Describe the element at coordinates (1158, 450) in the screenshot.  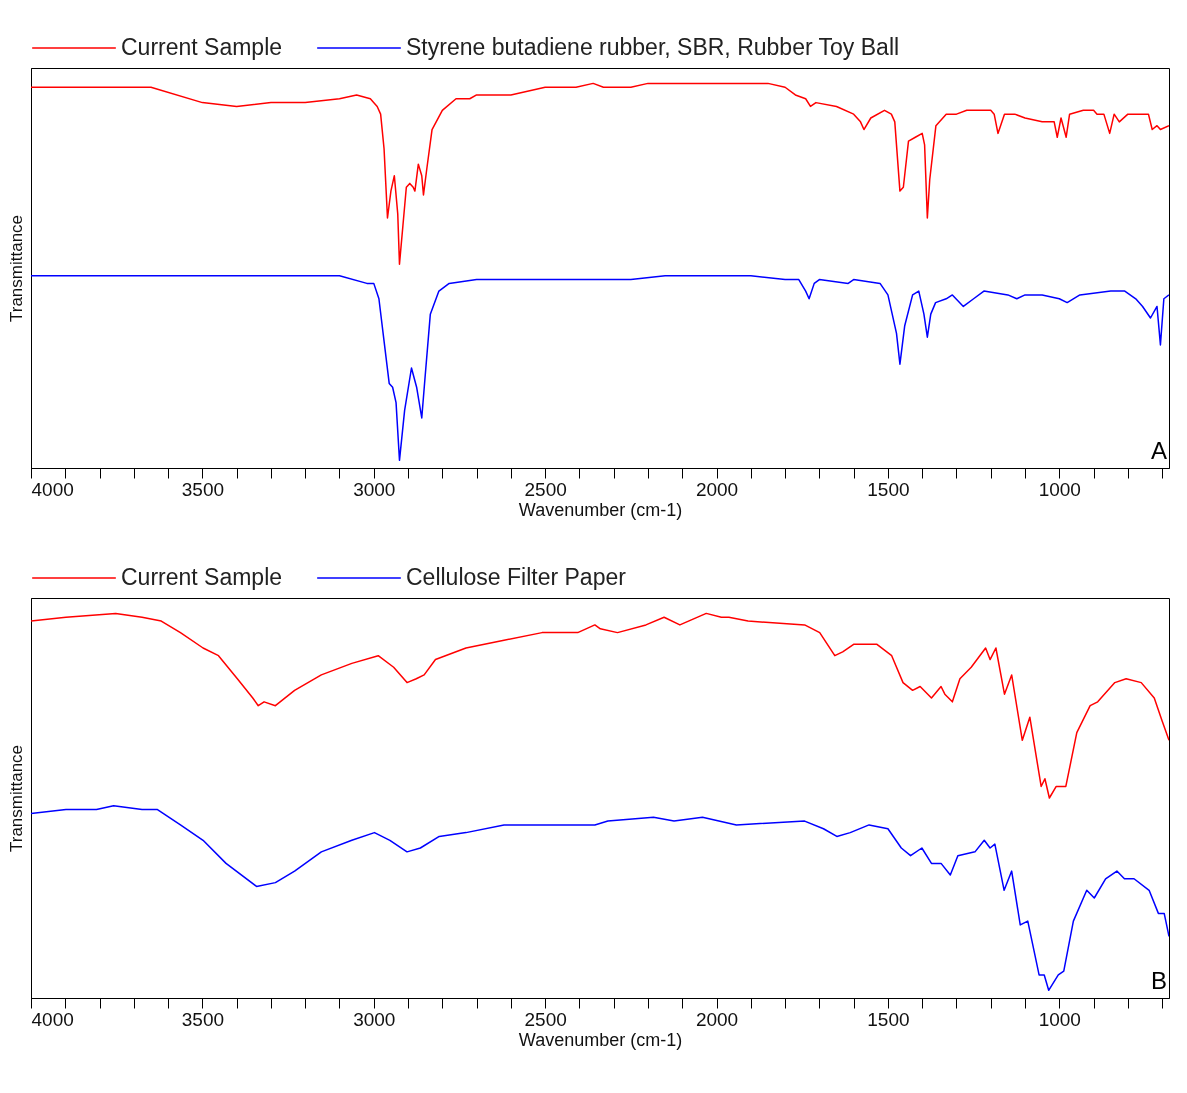
I see `annotation: A` at that location.